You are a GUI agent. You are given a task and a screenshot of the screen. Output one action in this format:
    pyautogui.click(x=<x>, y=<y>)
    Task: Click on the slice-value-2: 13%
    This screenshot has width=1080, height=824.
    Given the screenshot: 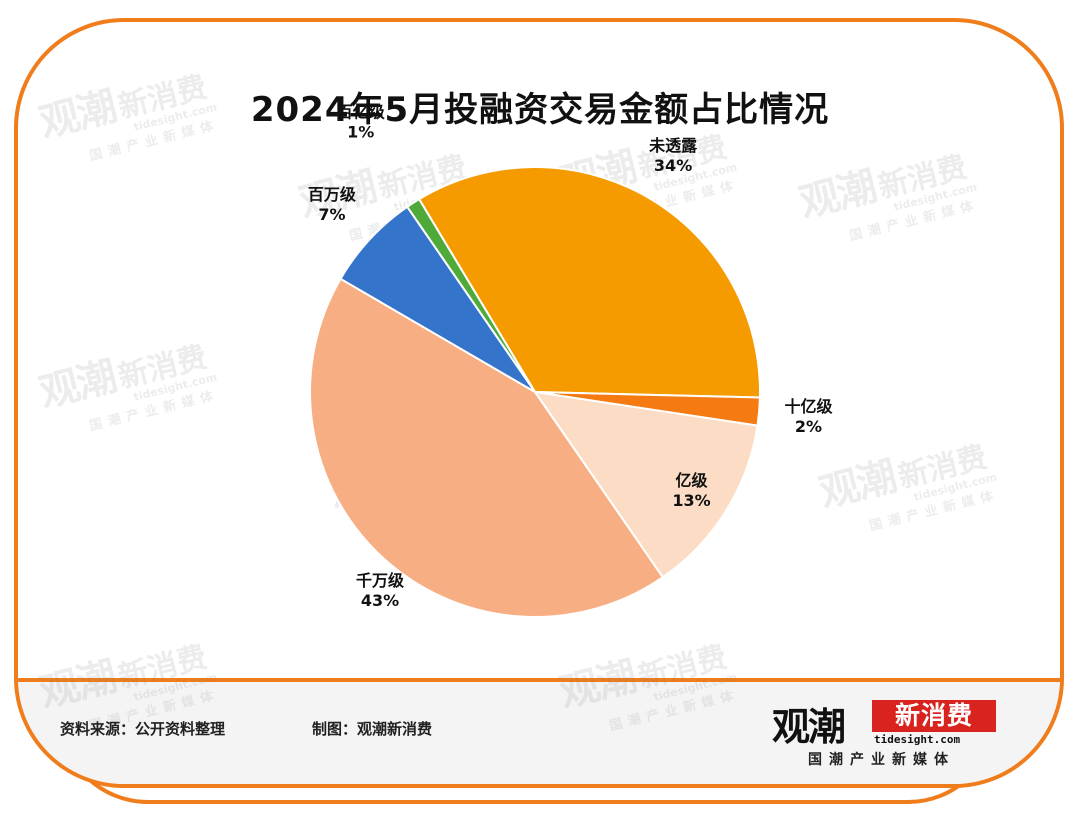 What is the action you would take?
    pyautogui.click(x=691, y=500)
    